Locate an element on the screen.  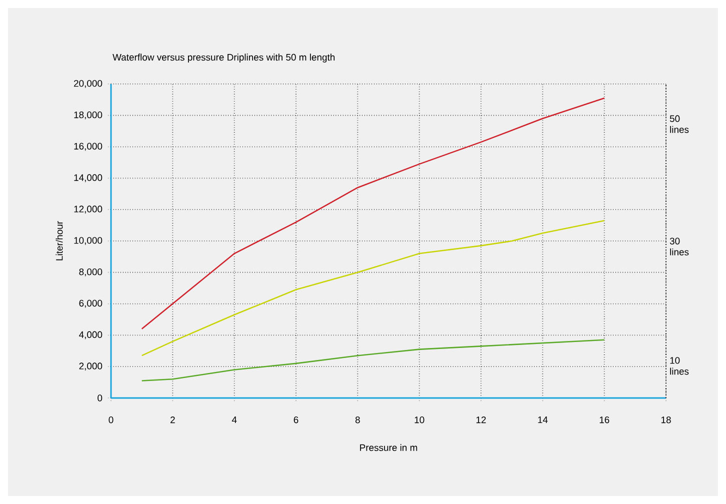
y-tick-label: 10,000 is located at coordinates (88, 241).